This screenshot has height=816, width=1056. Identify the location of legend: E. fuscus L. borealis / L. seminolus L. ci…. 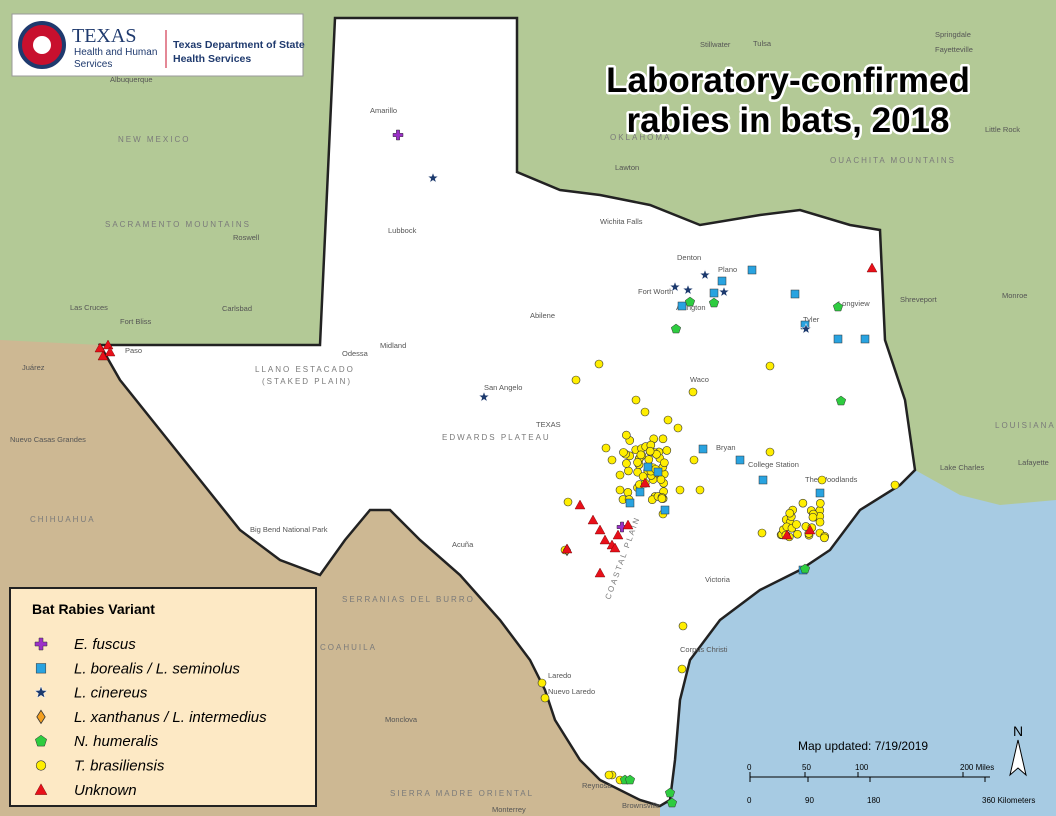
(150, 717).